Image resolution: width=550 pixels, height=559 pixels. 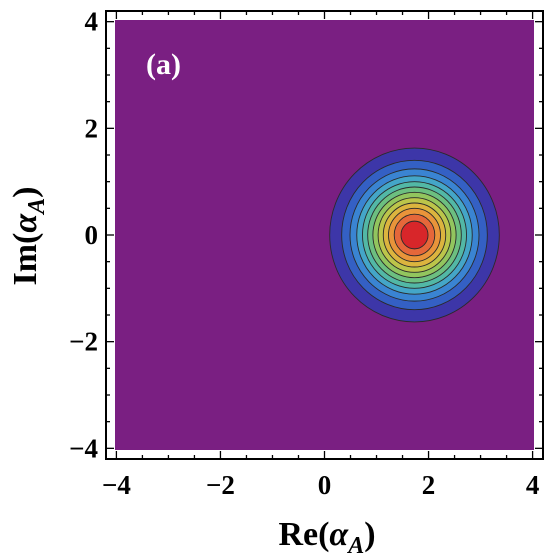 What do you see at coordinates (83, 342) in the screenshot?
I see `y-tick-label: −2` at bounding box center [83, 342].